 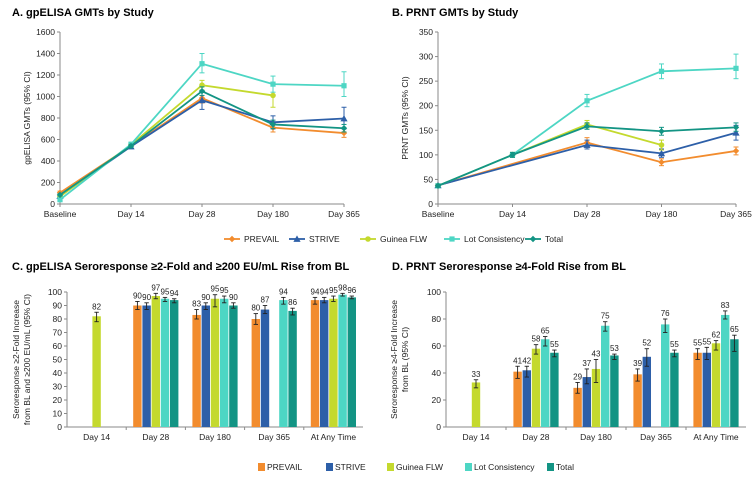 What do you see at coordinates (429, 179) in the screenshot?
I see `panel-b-ytick-label: 50` at bounding box center [429, 179].